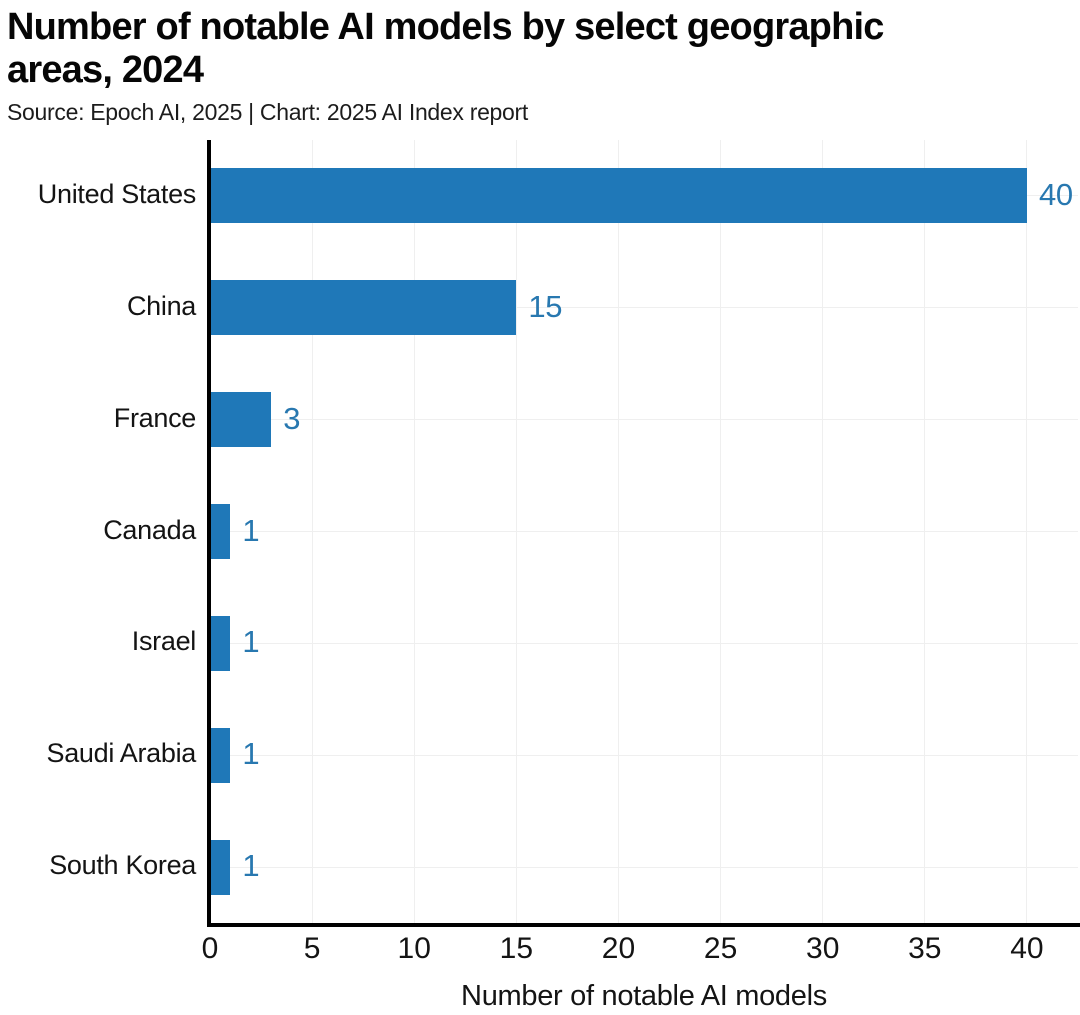 The image size is (1080, 1015). I want to click on y-axis-category-label: Canada, so click(149, 529).